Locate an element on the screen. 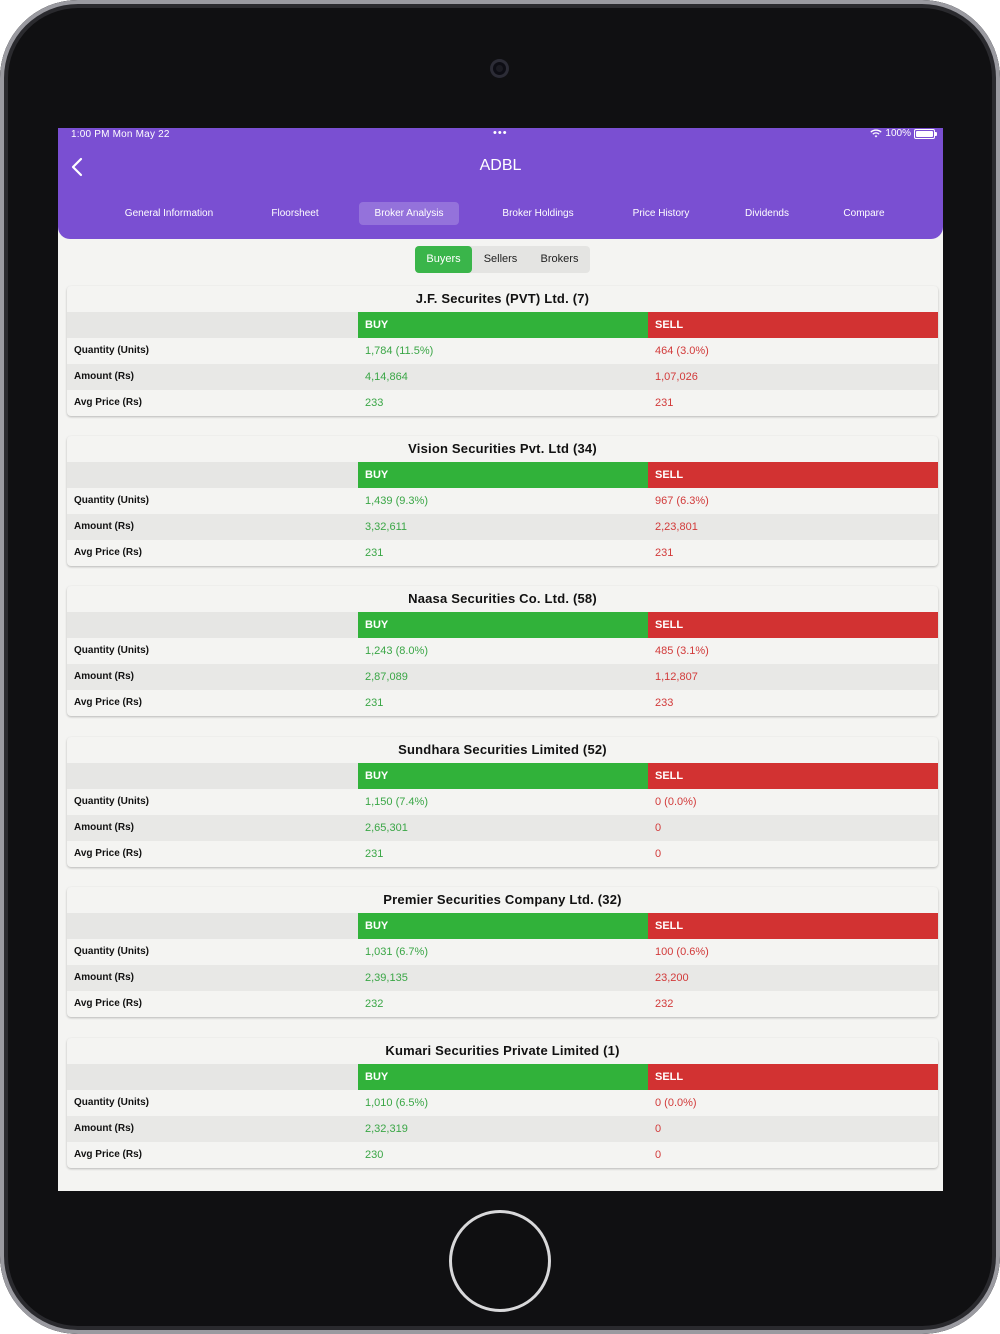 The height and width of the screenshot is (1334, 1000). quantity-row: Quantity (Units) 1,150 (7.4%) 0 (0.0%) is located at coordinates (502, 802).